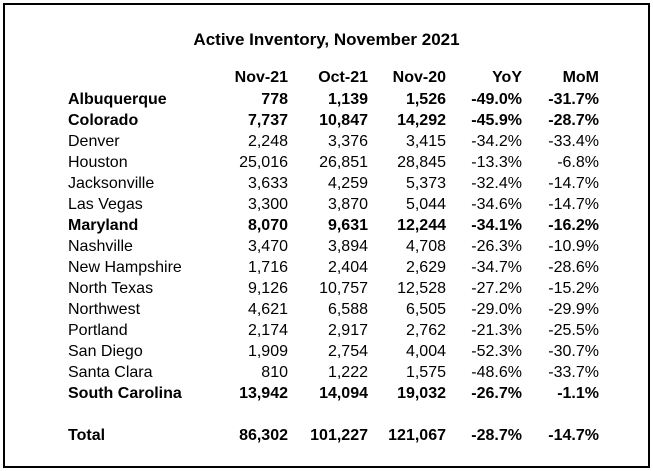 Image resolution: width=653 pixels, height=471 pixels. Describe the element at coordinates (98, 162) in the screenshot. I see `region-name: Houston` at that location.